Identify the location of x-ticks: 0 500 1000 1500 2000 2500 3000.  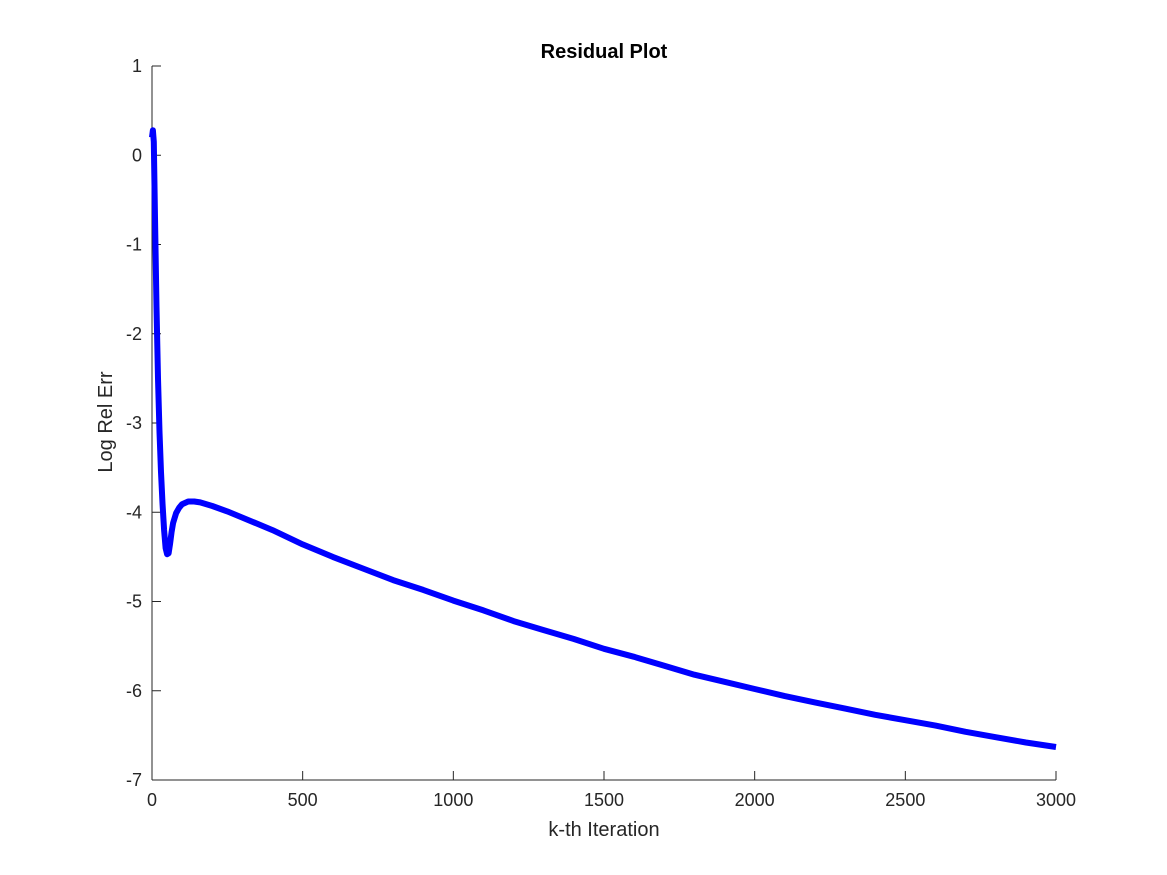
(611, 790).